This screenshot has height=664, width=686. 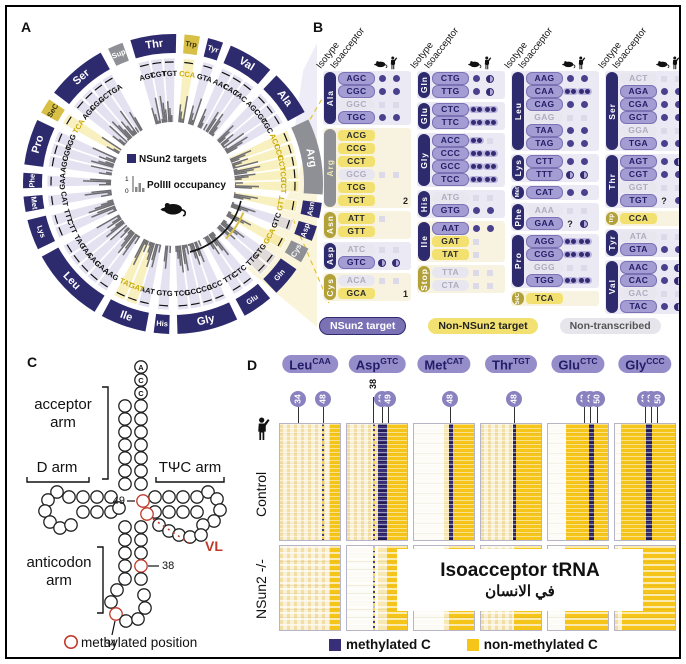 I want to click on svg-text: TGT, so click(x=170, y=73).